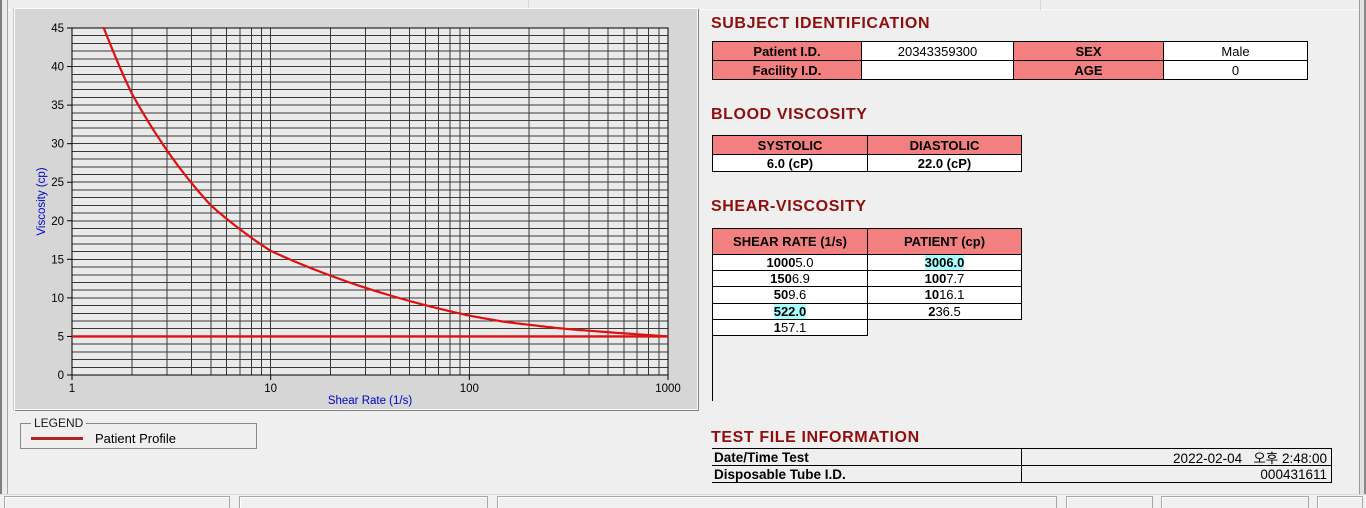 This screenshot has width=1366, height=508. What do you see at coordinates (57, 106) in the screenshot?
I see `svg-text: 35` at bounding box center [57, 106].